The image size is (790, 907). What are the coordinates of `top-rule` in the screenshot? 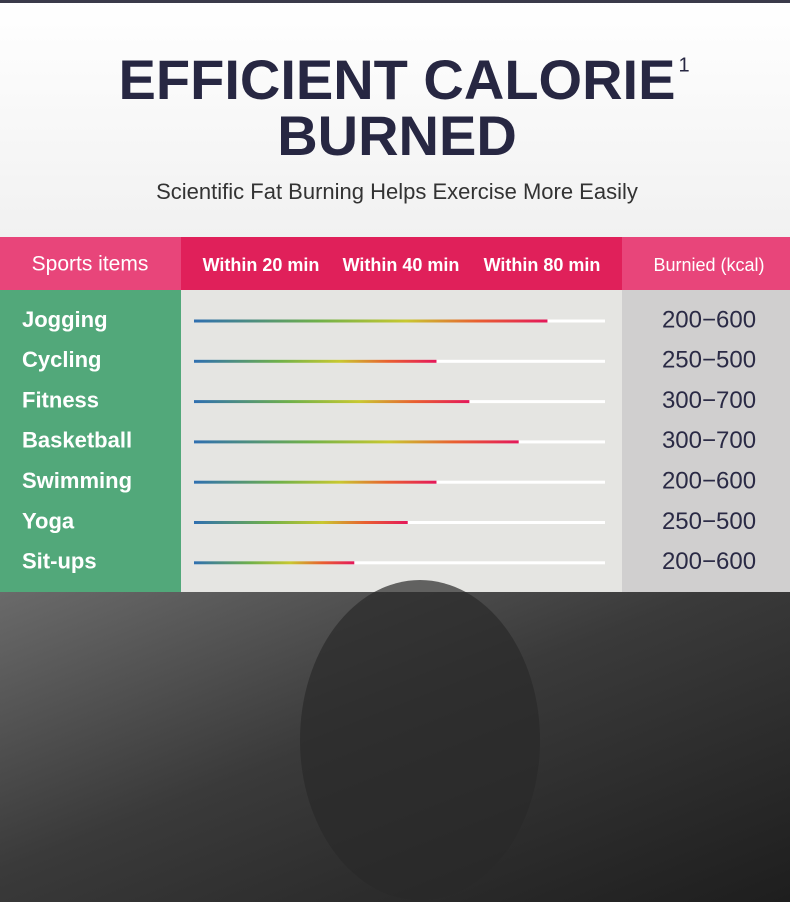 It's located at (395, 1).